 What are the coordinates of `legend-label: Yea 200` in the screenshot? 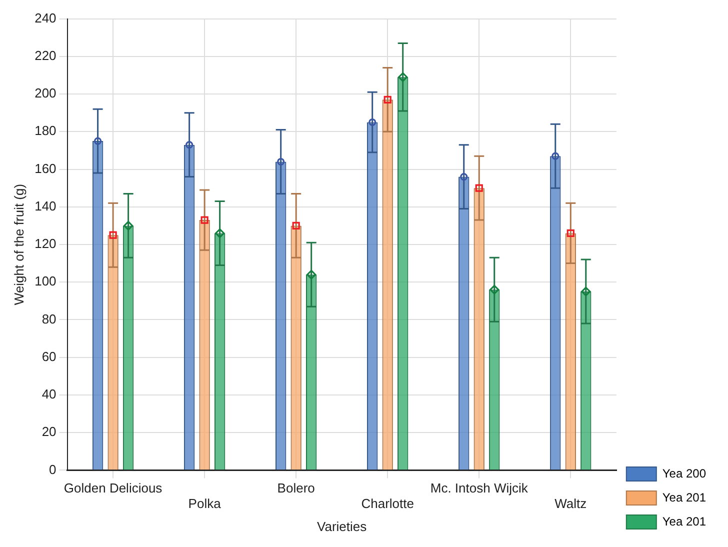 It's located at (684, 473).